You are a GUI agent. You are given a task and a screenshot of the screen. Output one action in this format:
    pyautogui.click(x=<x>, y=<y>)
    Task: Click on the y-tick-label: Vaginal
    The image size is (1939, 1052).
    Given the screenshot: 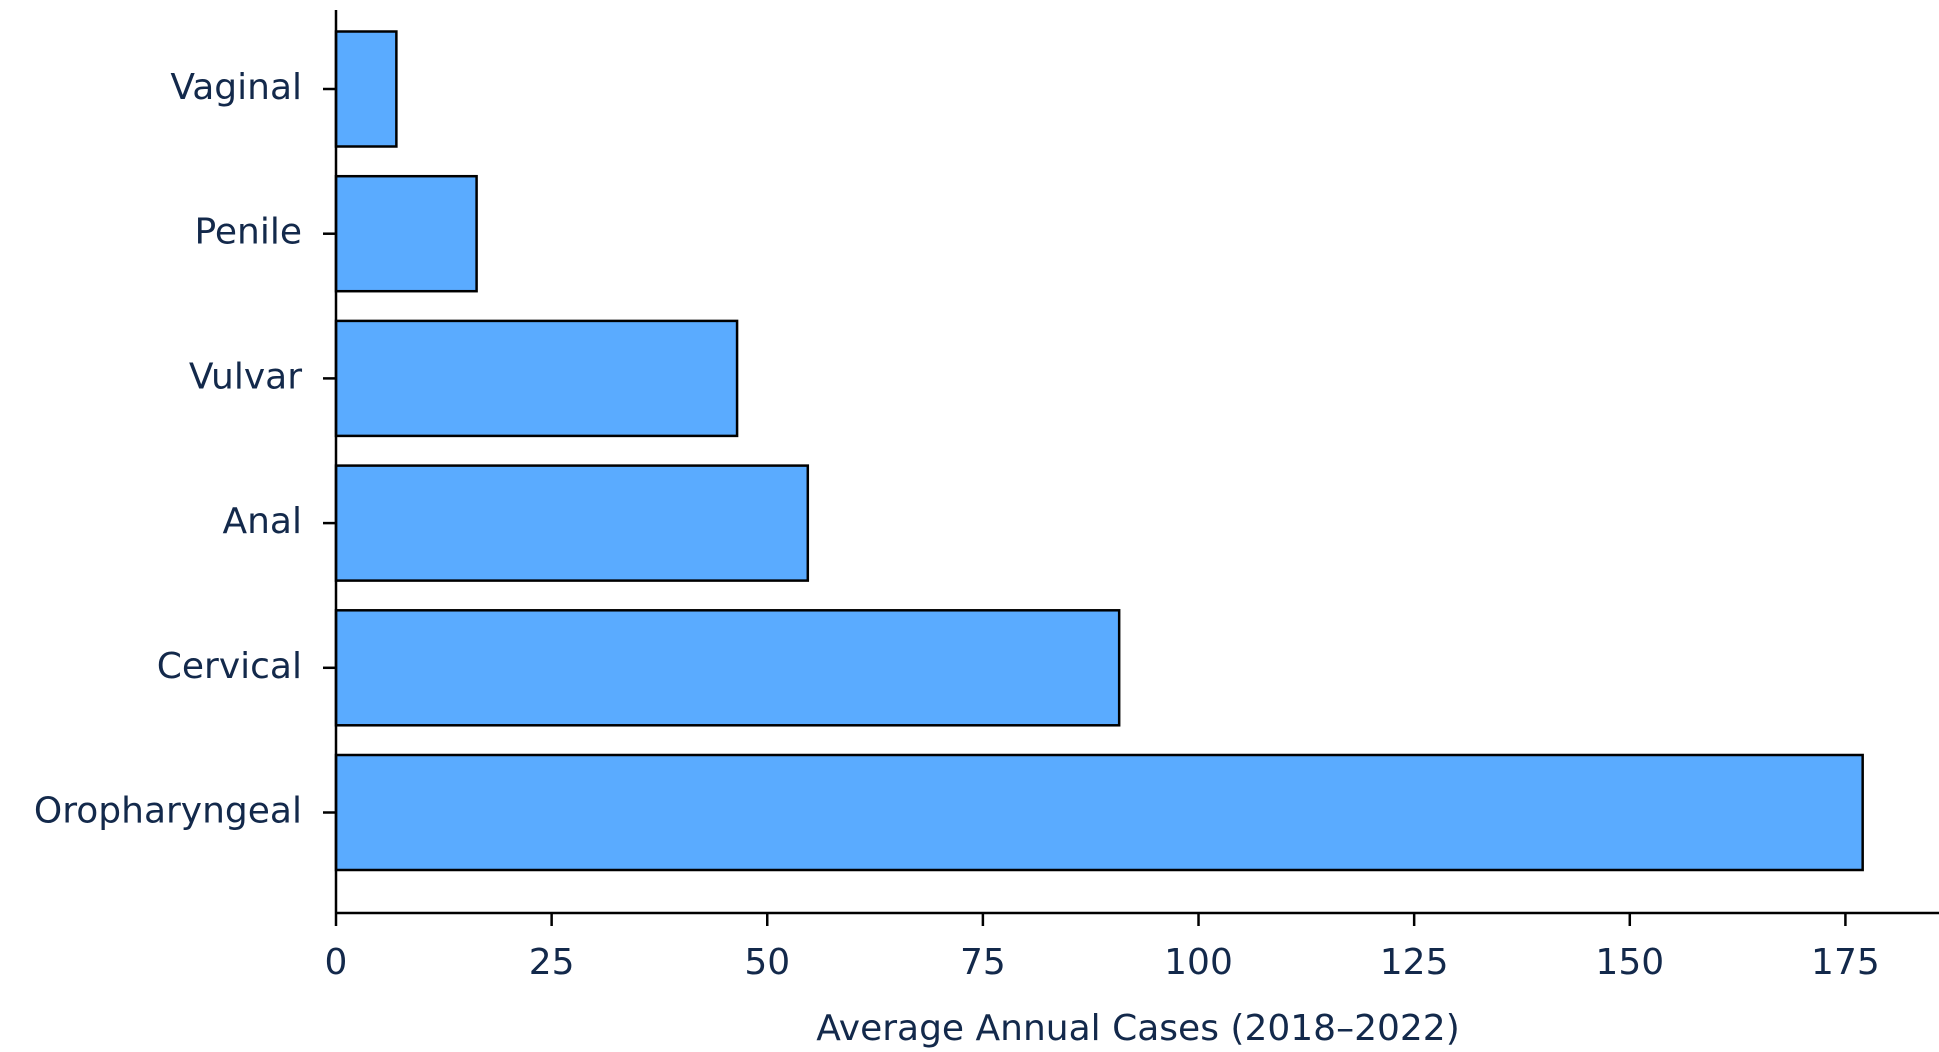 What is the action you would take?
    pyautogui.click(x=236, y=87)
    